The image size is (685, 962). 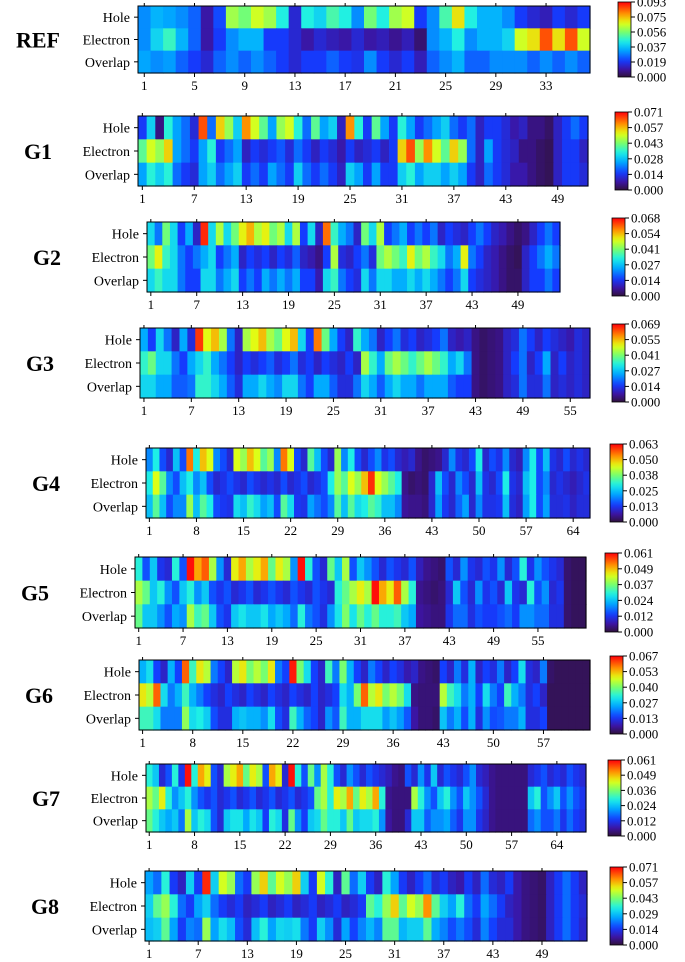 What do you see at coordinates (643, 913) in the screenshot?
I see `colorbar-label: 0.029` at bounding box center [643, 913].